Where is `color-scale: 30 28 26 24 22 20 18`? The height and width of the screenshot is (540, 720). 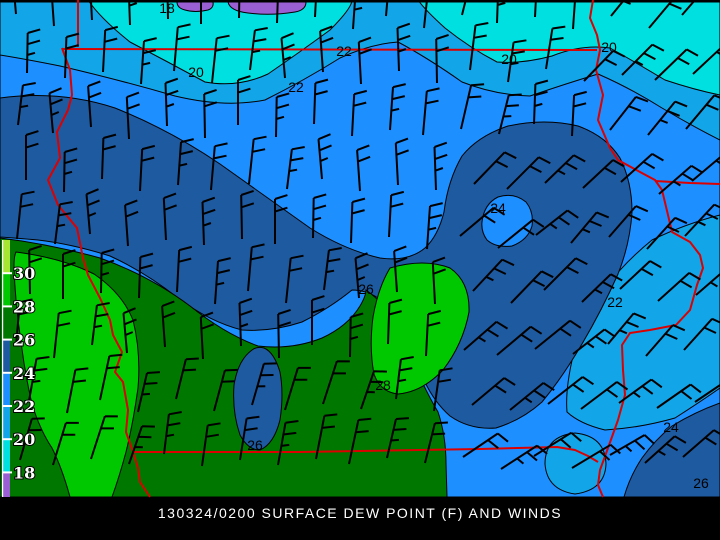 color-scale: 30 28 26 24 22 20 18 is located at coordinates (19, 368).